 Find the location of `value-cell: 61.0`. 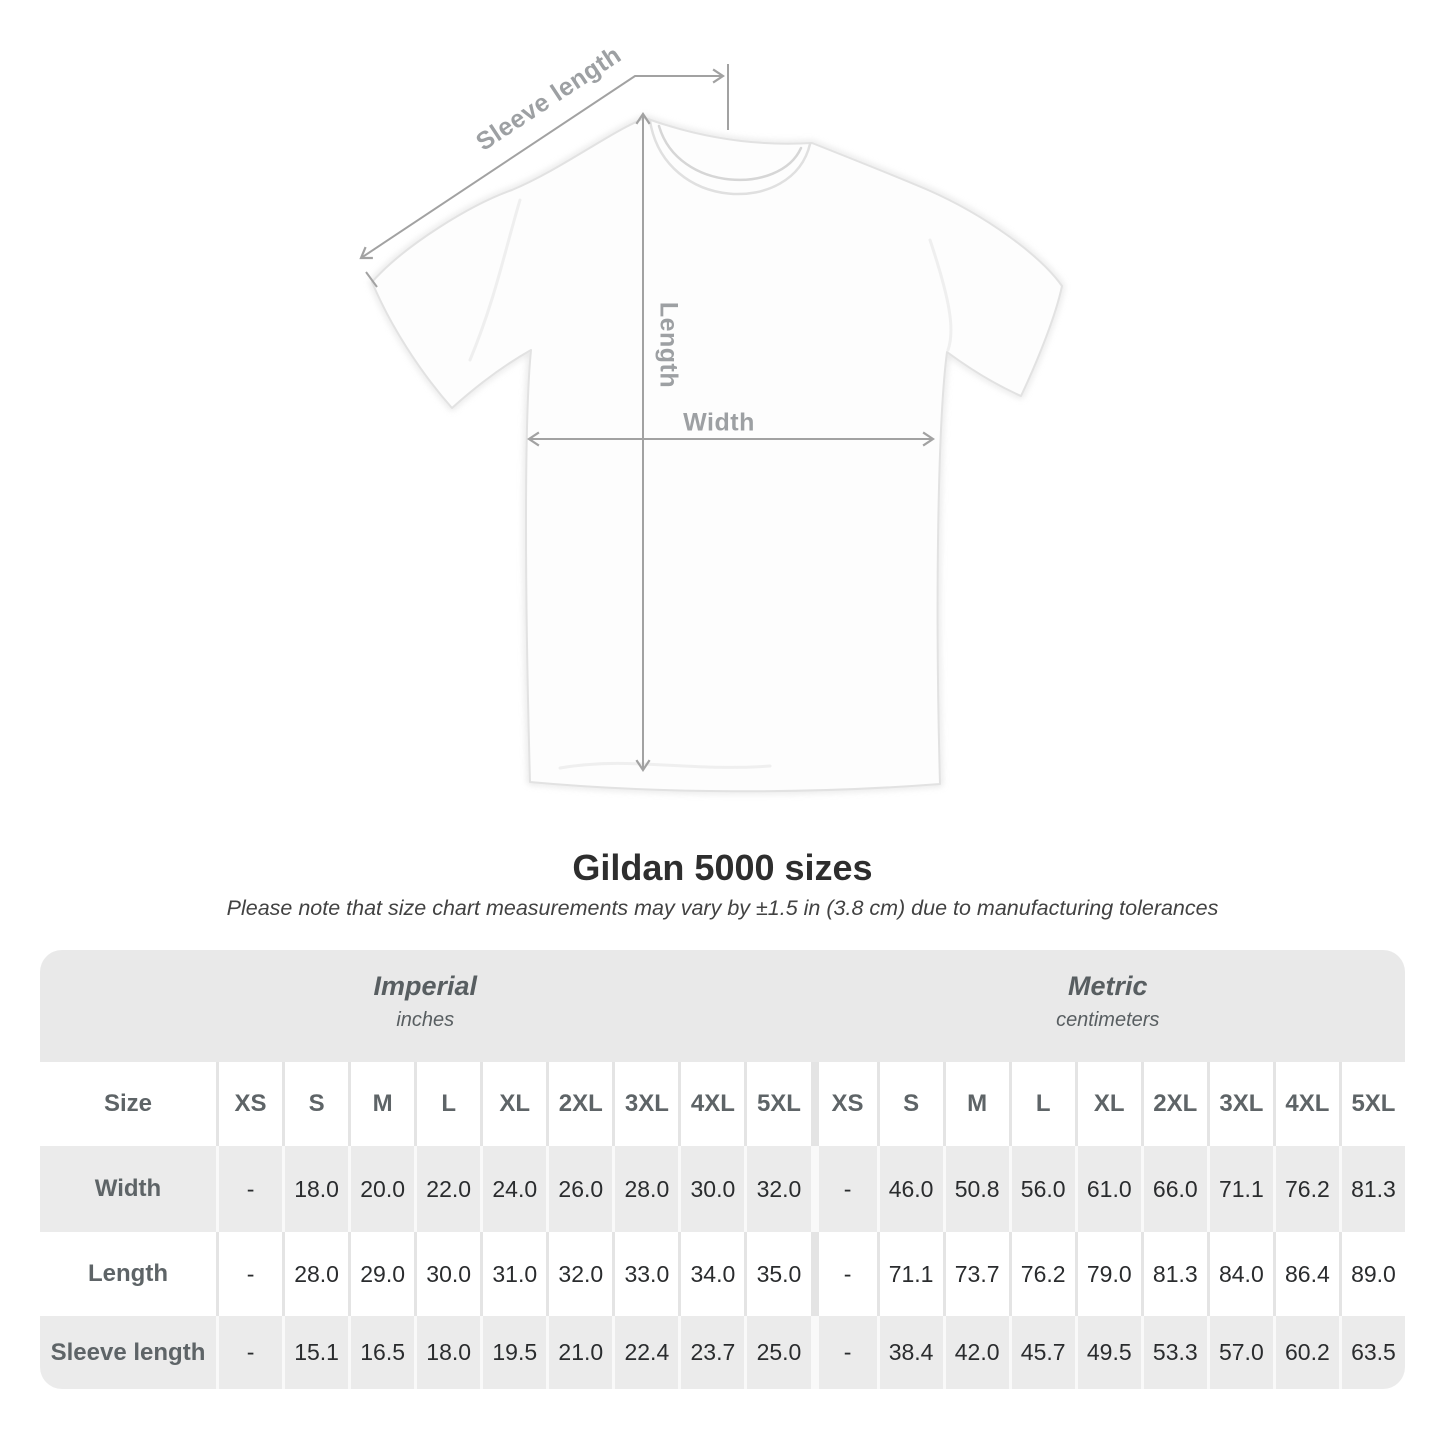

value-cell: 61.0 is located at coordinates (1107, 1189).